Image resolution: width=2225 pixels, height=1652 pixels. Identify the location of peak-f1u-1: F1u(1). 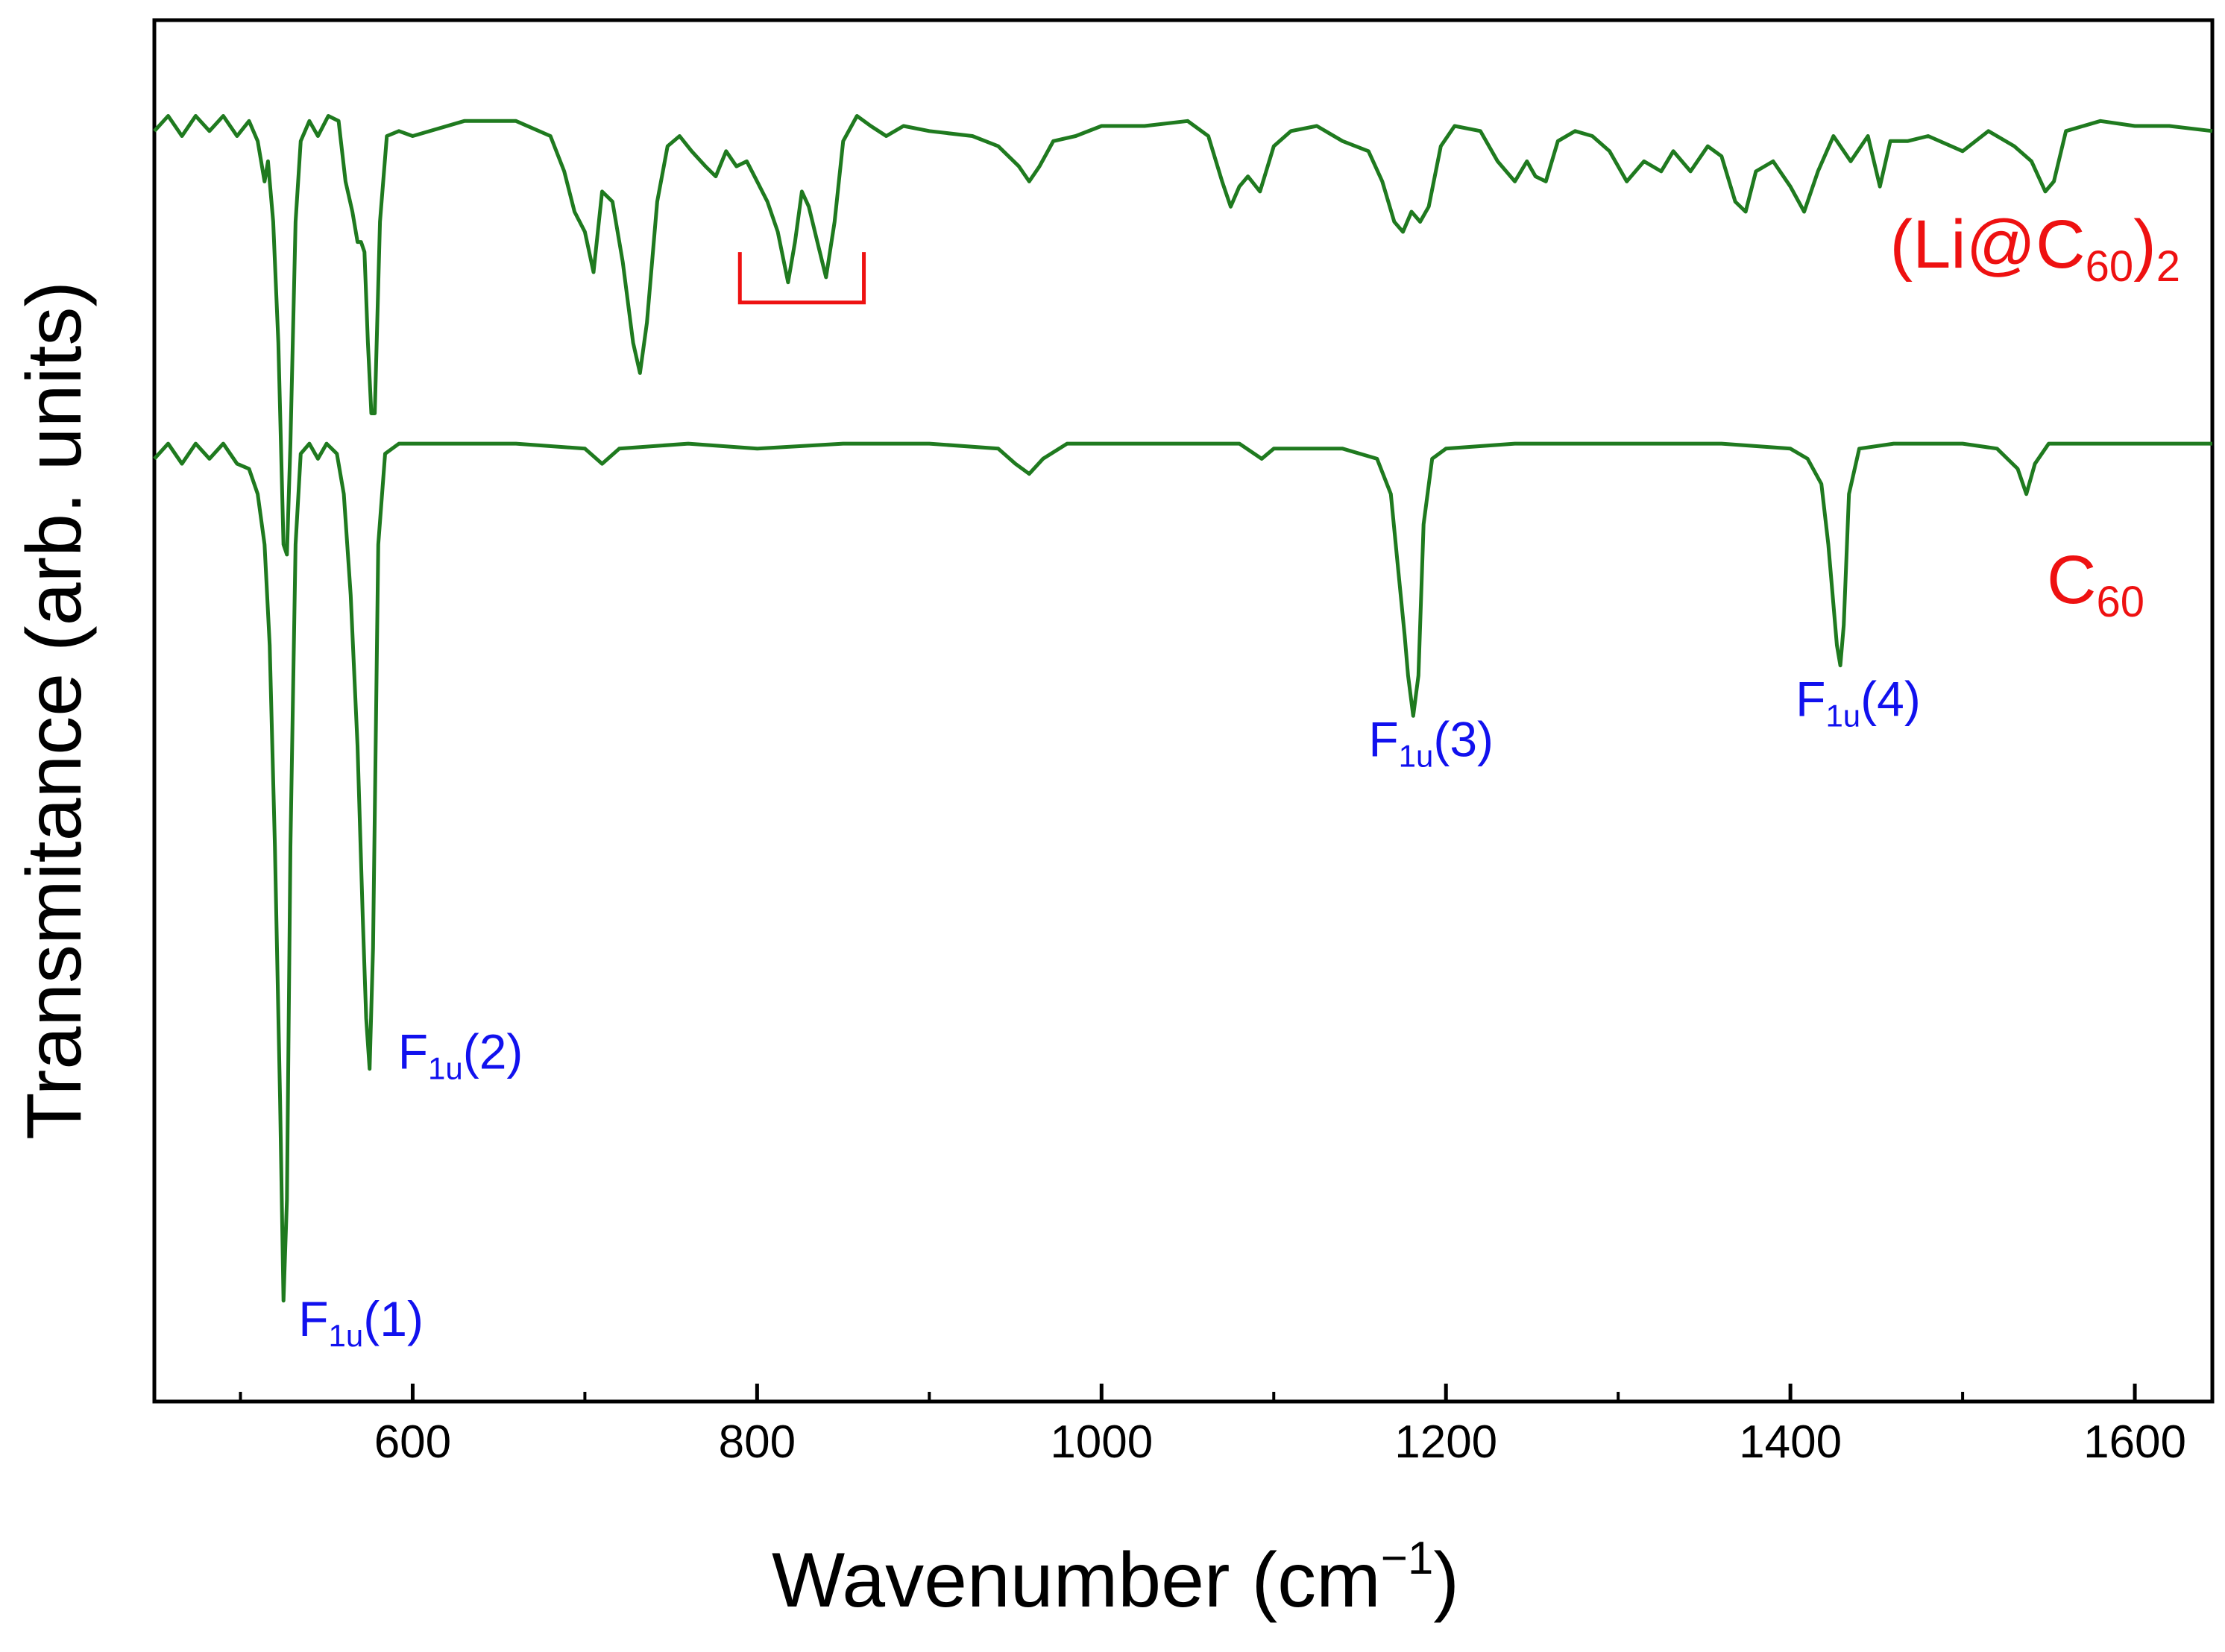
(361, 1322).